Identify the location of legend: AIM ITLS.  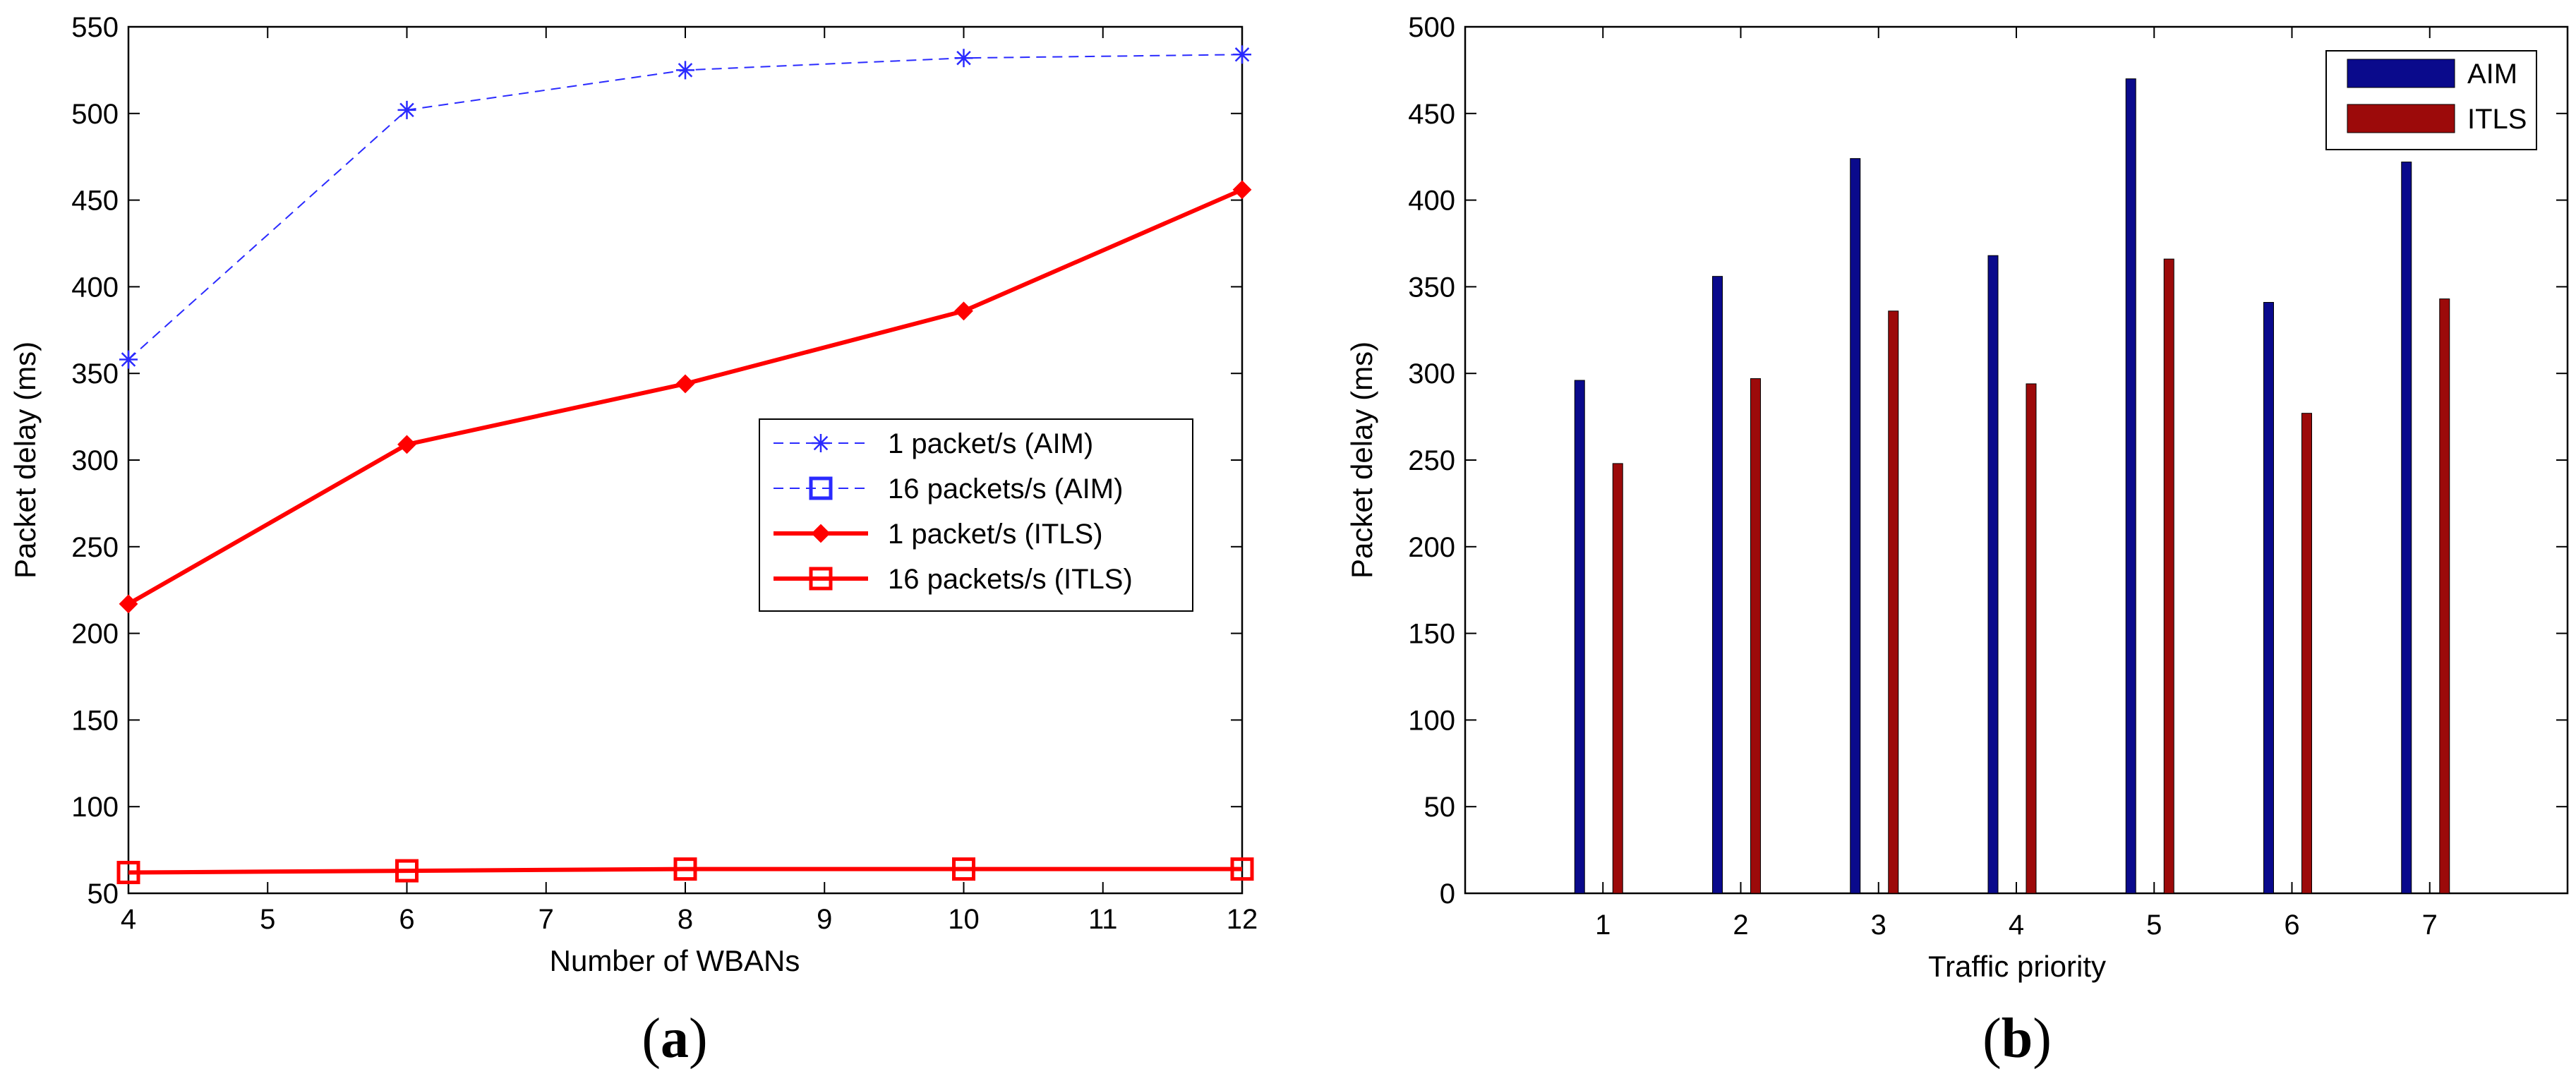
(2431, 100).